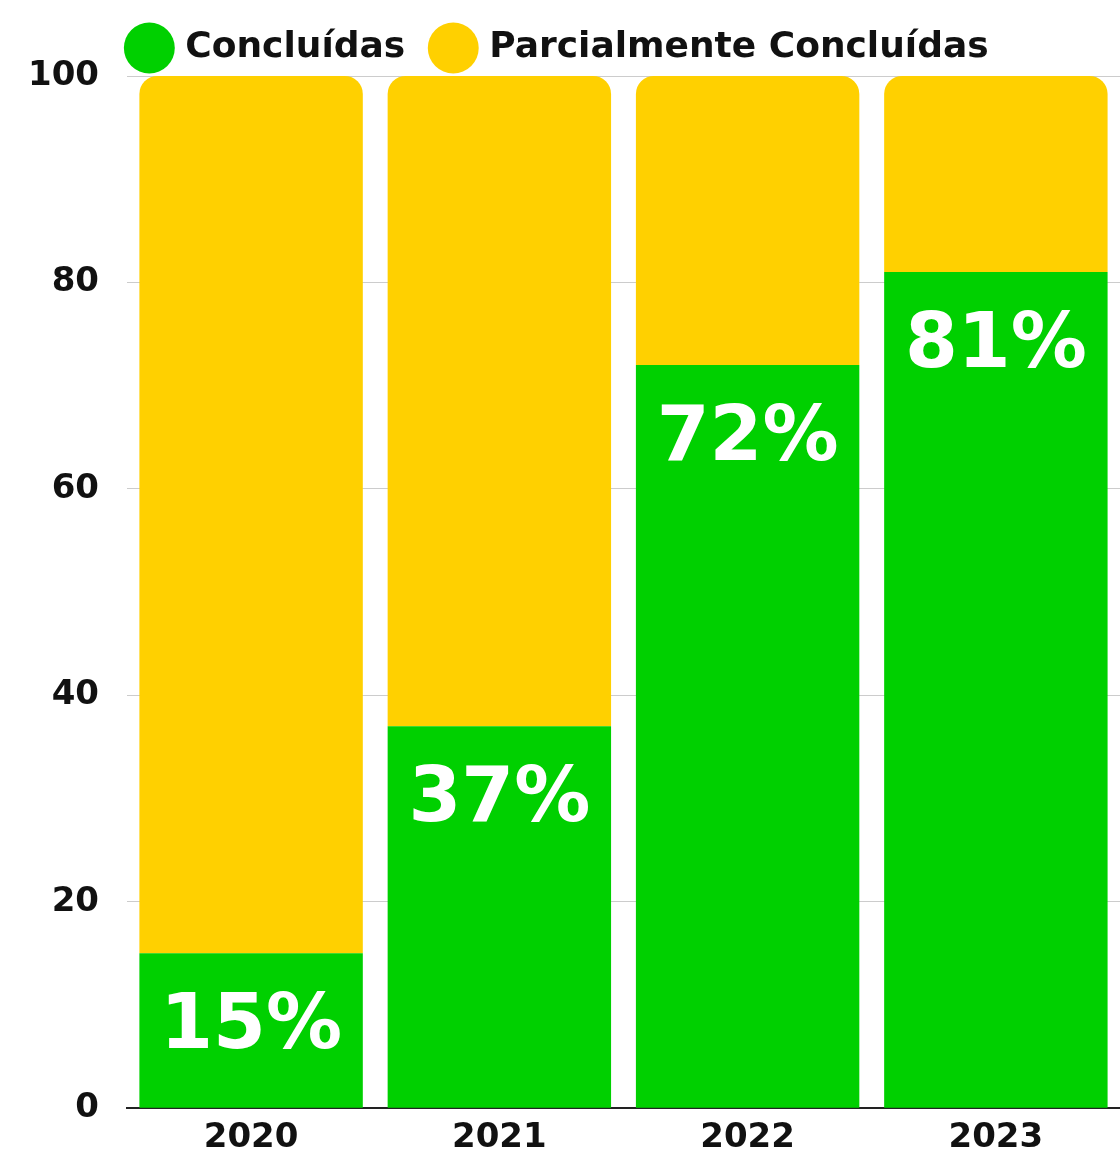 This screenshot has height=1173, width=1120. I want to click on y-tick-label: 0, so click(87, 1105).